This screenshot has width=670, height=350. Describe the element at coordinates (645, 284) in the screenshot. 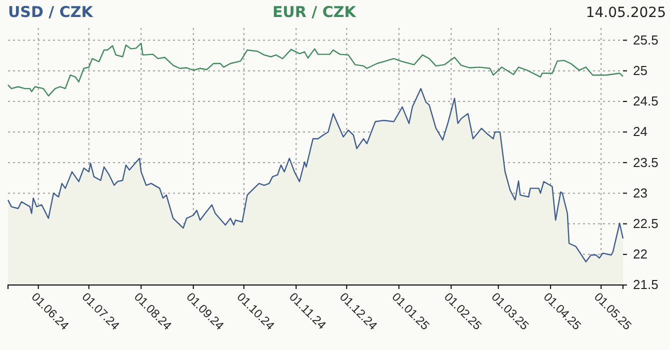

I see `y-tick-label: 21.5` at that location.